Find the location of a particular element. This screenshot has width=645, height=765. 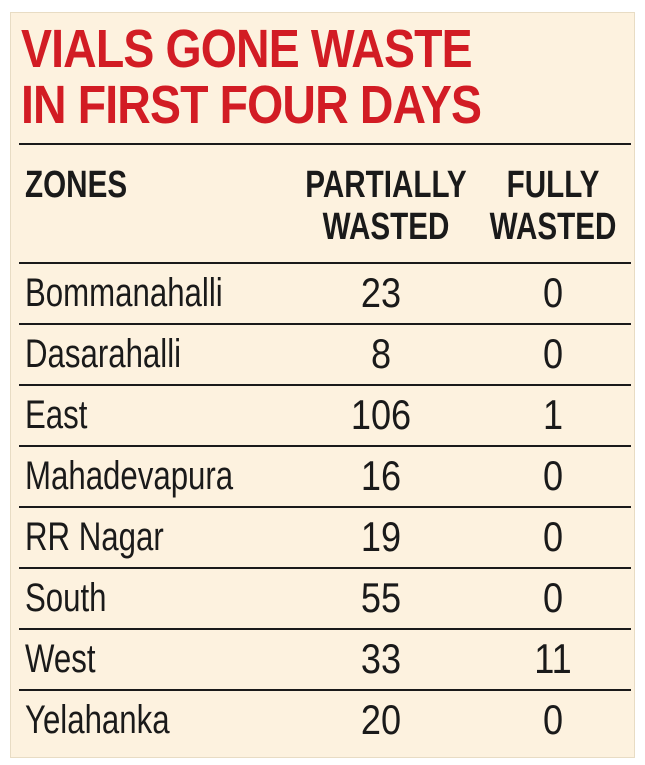

infographic-title: VIALS GONE WASTE IN FIRST FOUR DAYS is located at coordinates (283, 77).